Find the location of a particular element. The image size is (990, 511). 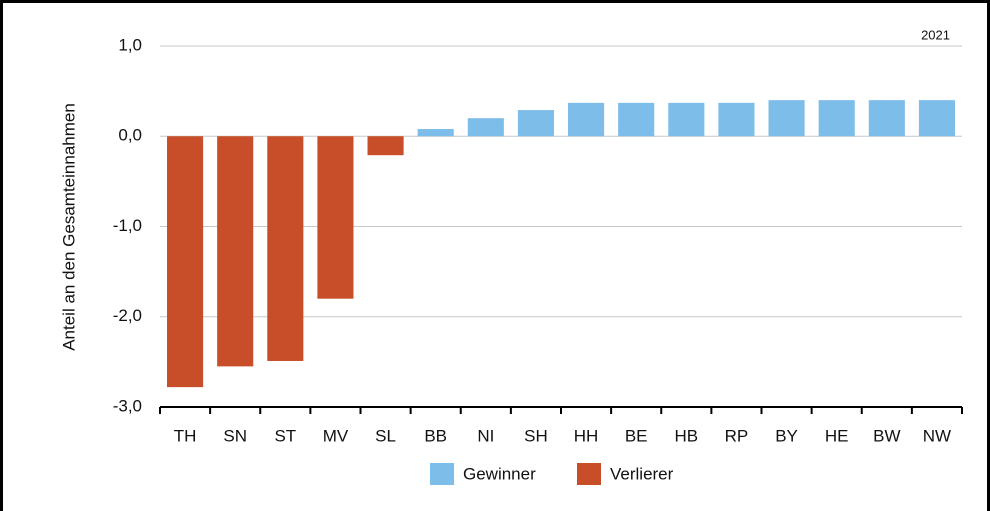

x-tick-label: NI is located at coordinates (485, 435).